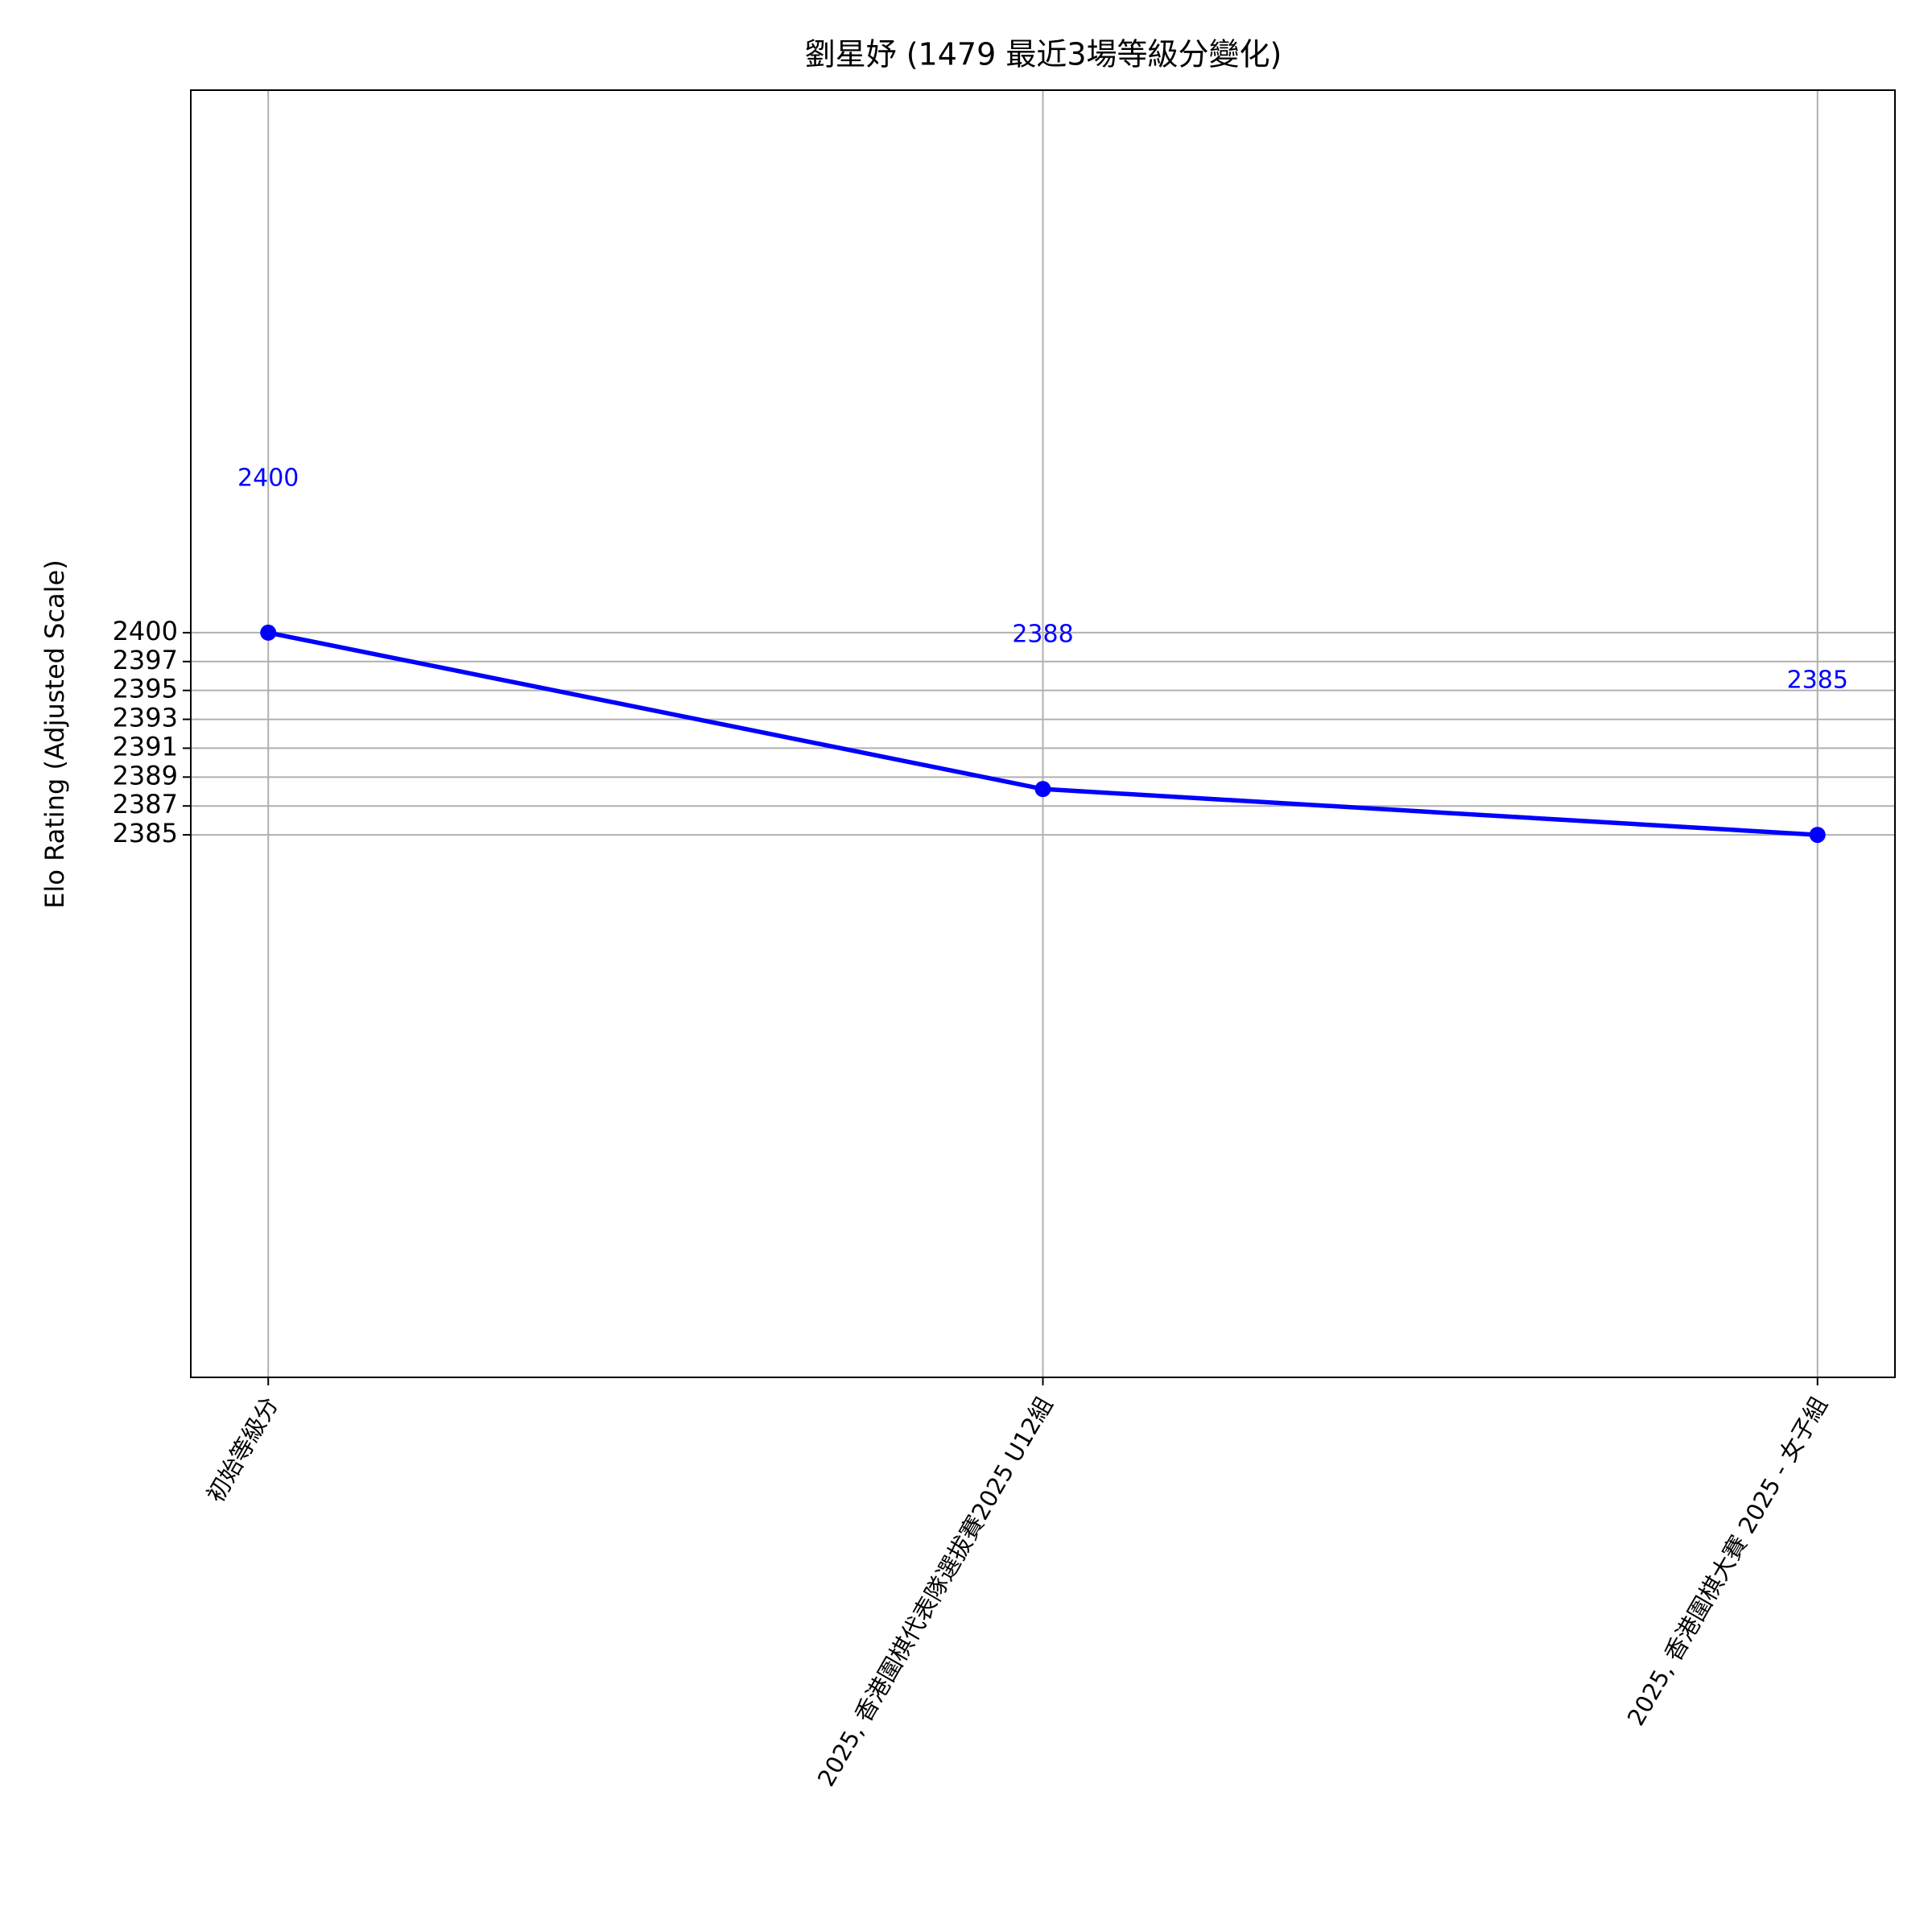 The image size is (1932, 1932). Describe the element at coordinates (54, 733) in the screenshot. I see `y-axis-label: Elo Rating (Adjusted Scale)` at that location.